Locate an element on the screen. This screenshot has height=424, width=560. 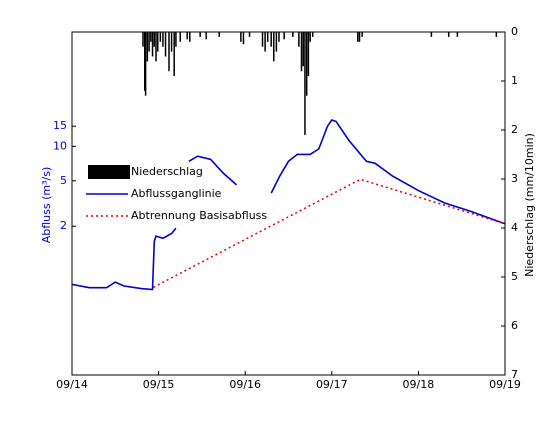
x-tick-label: 09/18 is located at coordinates (419, 384).